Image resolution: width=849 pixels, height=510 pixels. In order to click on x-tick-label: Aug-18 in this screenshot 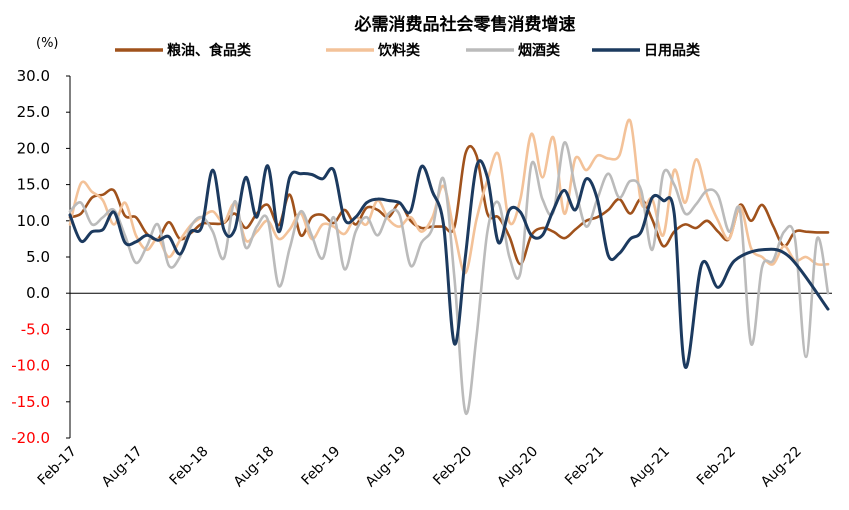, I will do `click(254, 467)`.